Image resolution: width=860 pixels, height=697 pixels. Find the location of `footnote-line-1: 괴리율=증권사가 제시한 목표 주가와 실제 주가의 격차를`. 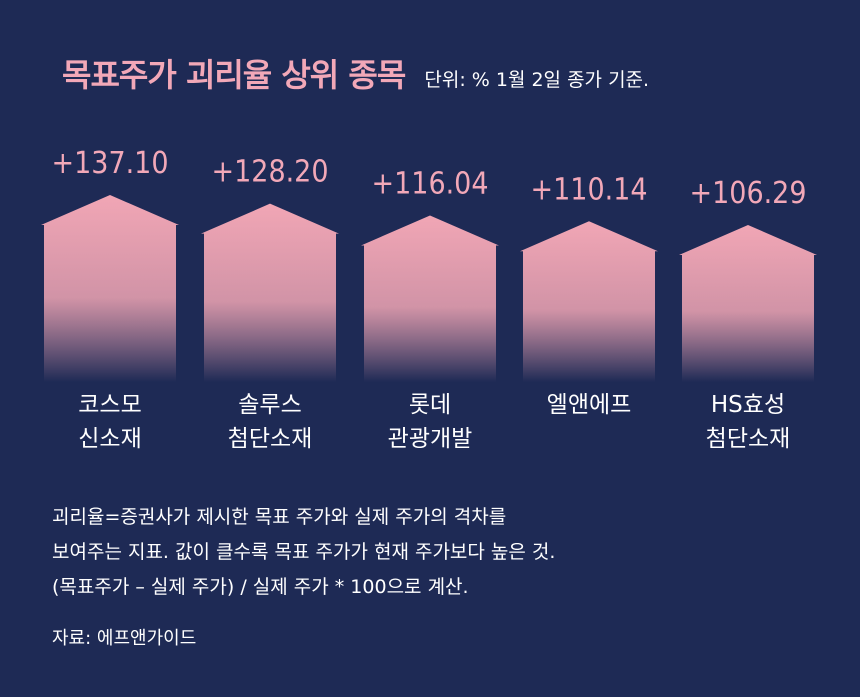

footnote-line-1: 괴리율=증권사가 제시한 목표 주가와 실제 주가의 격차를 is located at coordinates (279, 517).